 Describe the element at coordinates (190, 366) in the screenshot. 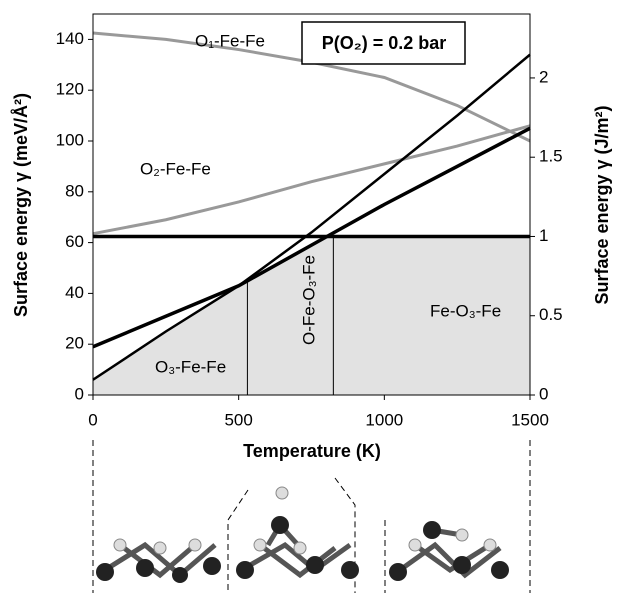

I see `series-label: O₃-Fe-Fe` at that location.